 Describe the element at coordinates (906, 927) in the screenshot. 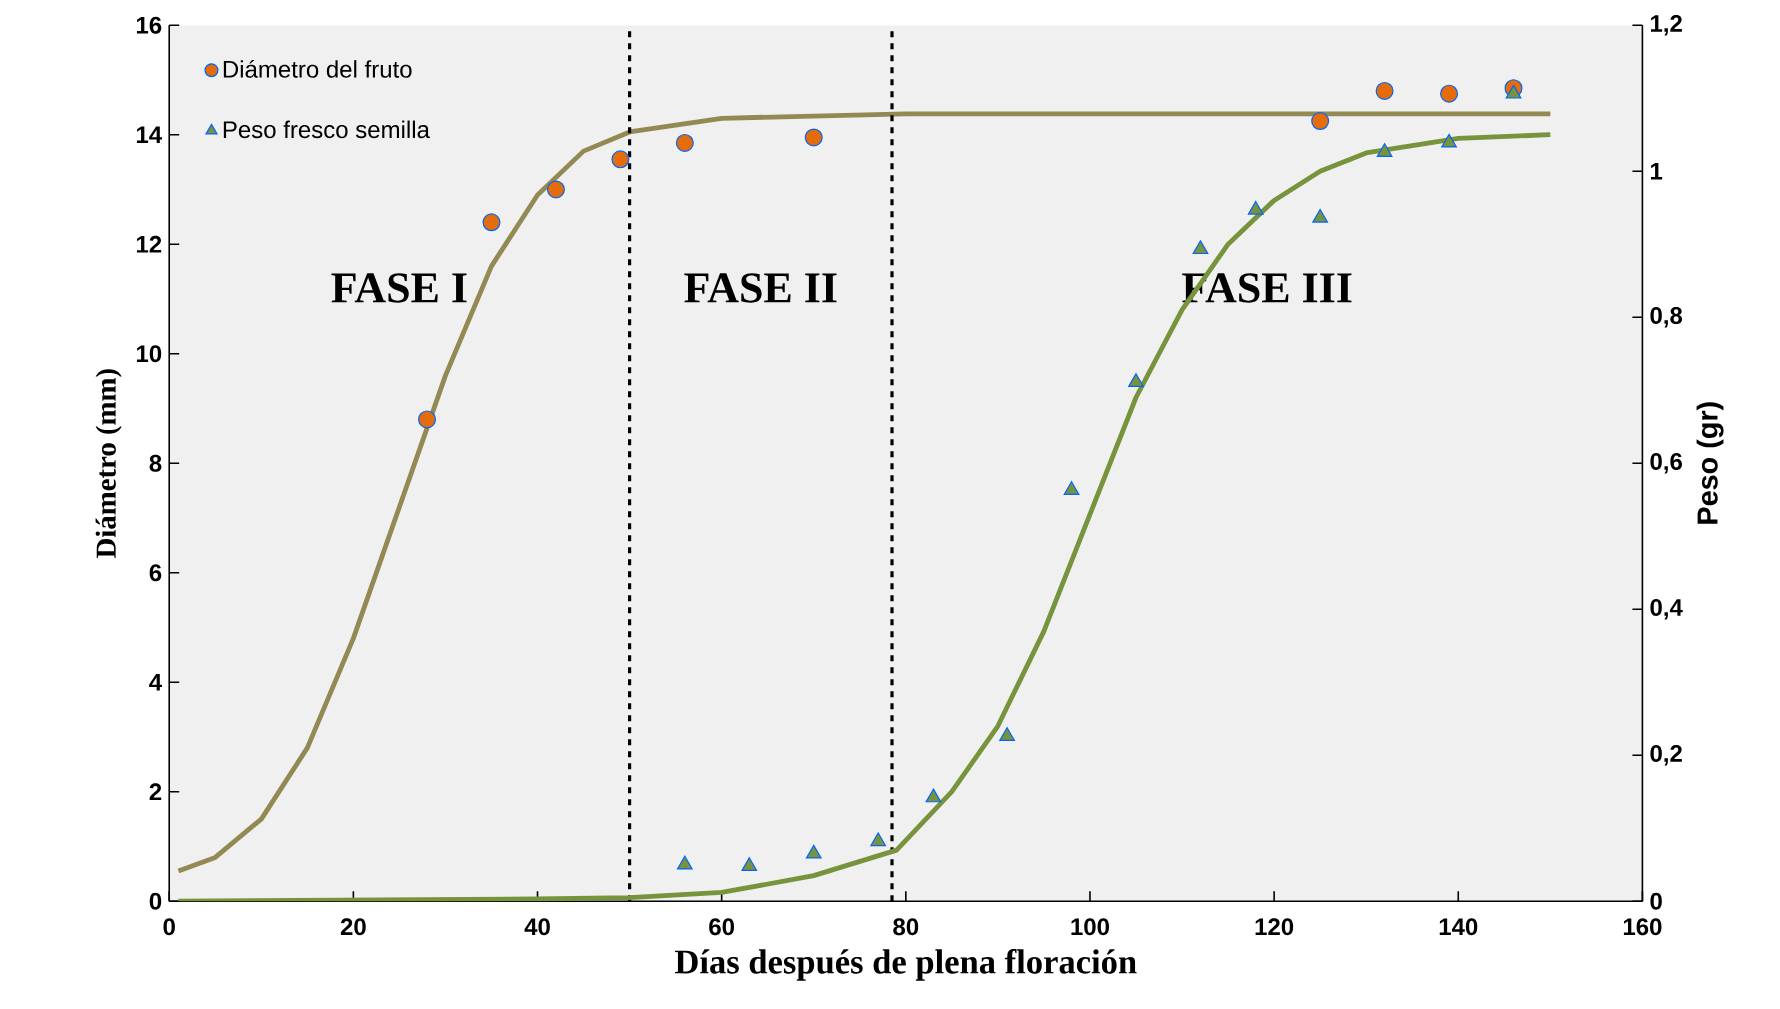

I see `x-tick-label: 80` at that location.